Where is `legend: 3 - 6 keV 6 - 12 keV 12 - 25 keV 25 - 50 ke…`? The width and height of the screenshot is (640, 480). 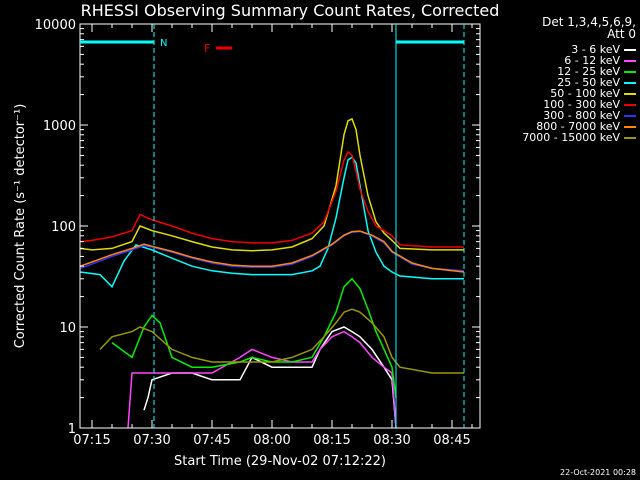
legend: 3 - 6 keV 6 - 12 keV 12 - 25 keV 25 - 50 ke… is located at coordinates (560, 93).